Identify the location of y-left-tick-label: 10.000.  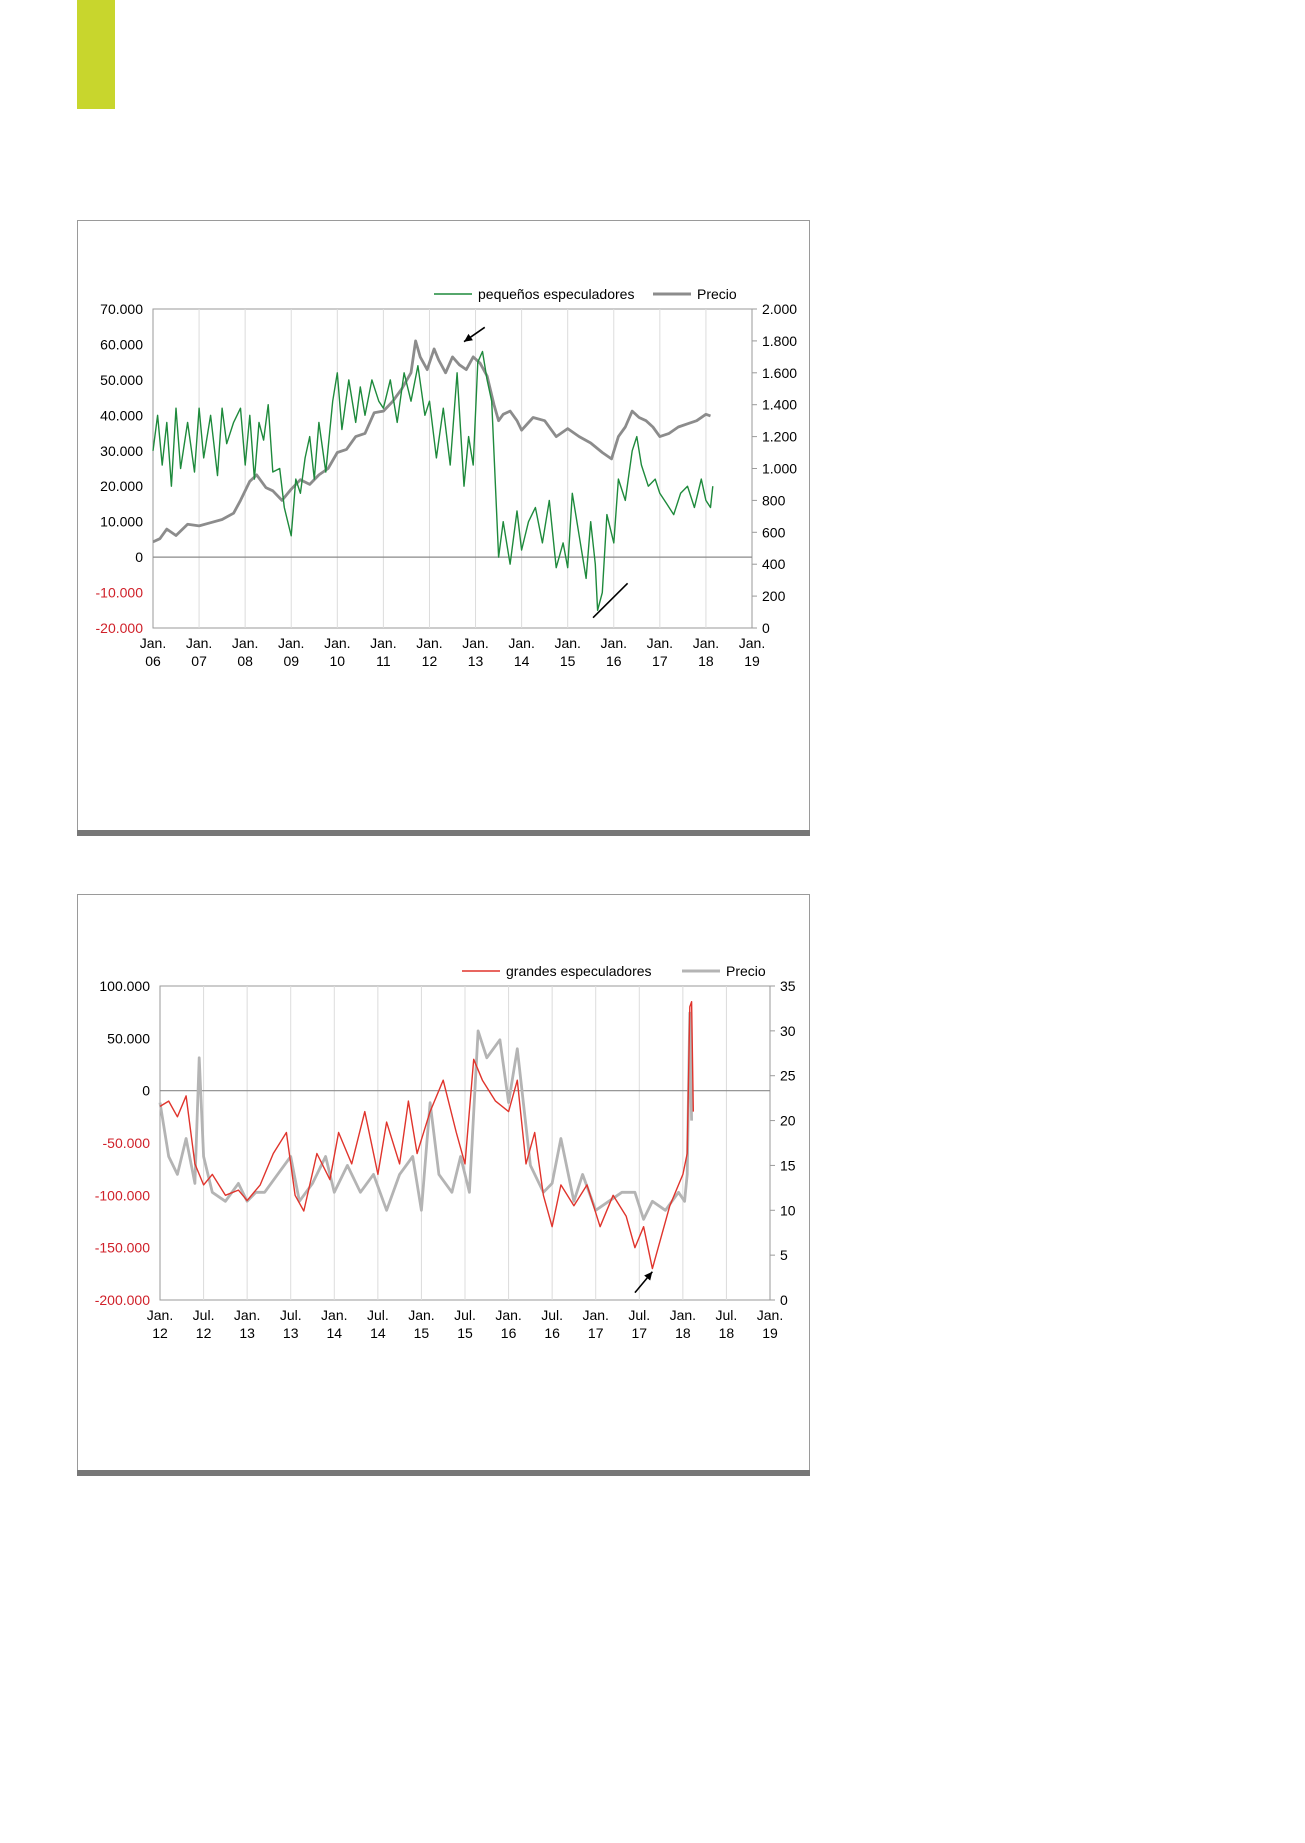
(121, 522).